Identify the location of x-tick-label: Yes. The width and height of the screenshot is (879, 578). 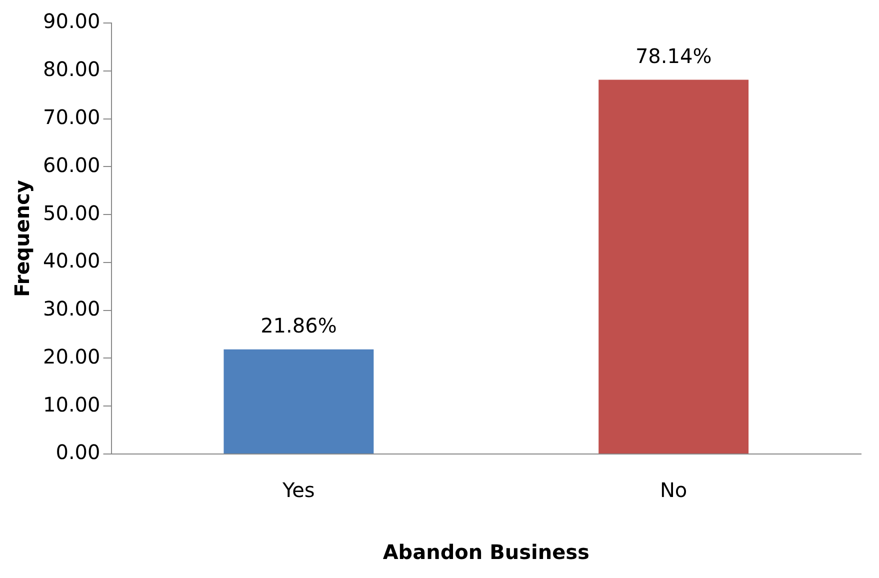
(298, 490).